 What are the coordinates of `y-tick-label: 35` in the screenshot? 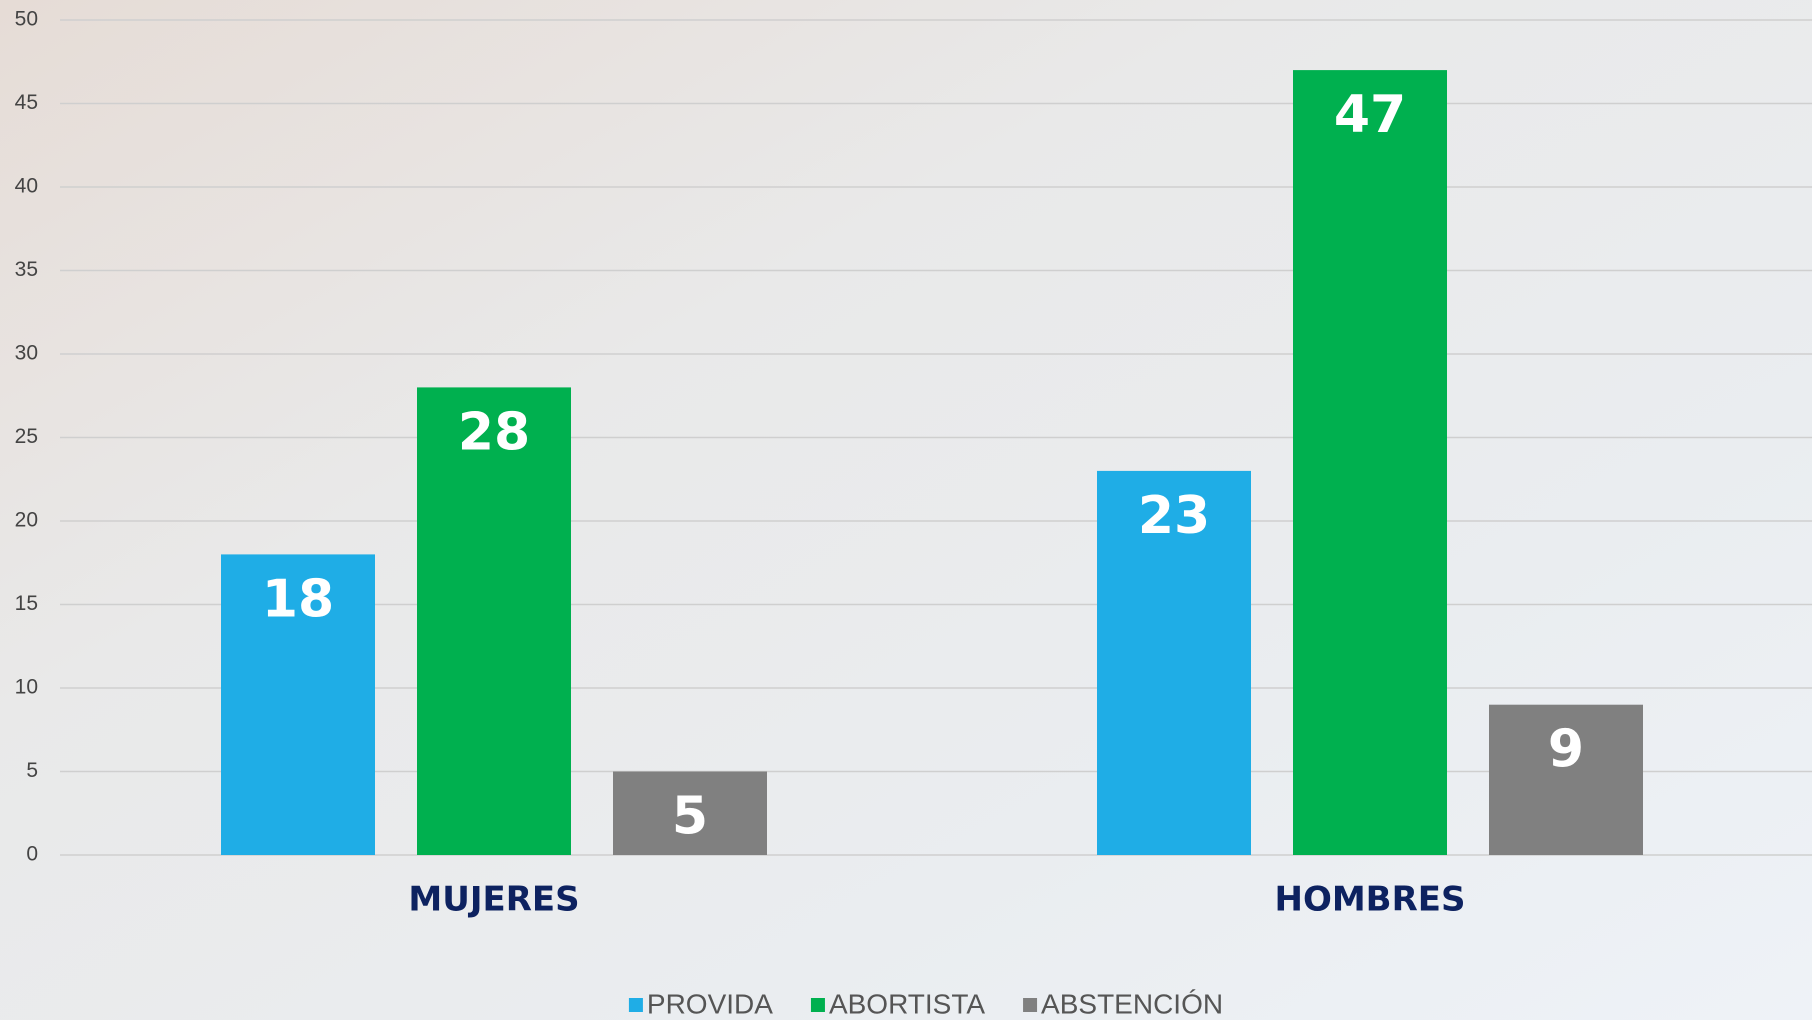 It's located at (26, 269).